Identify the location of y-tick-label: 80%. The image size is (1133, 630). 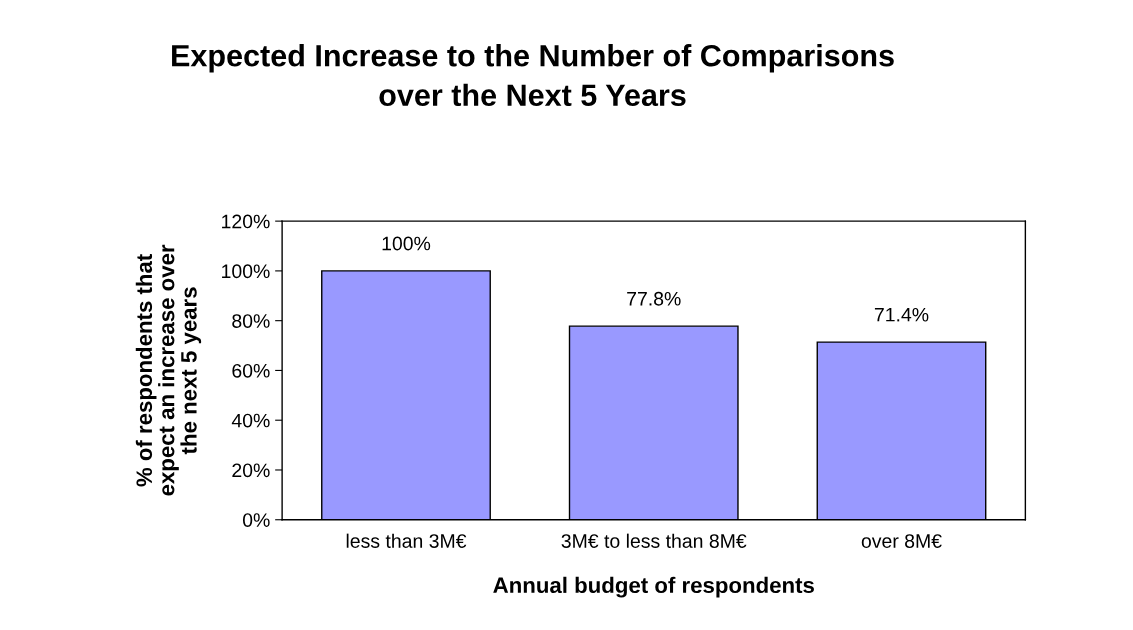
(251, 321).